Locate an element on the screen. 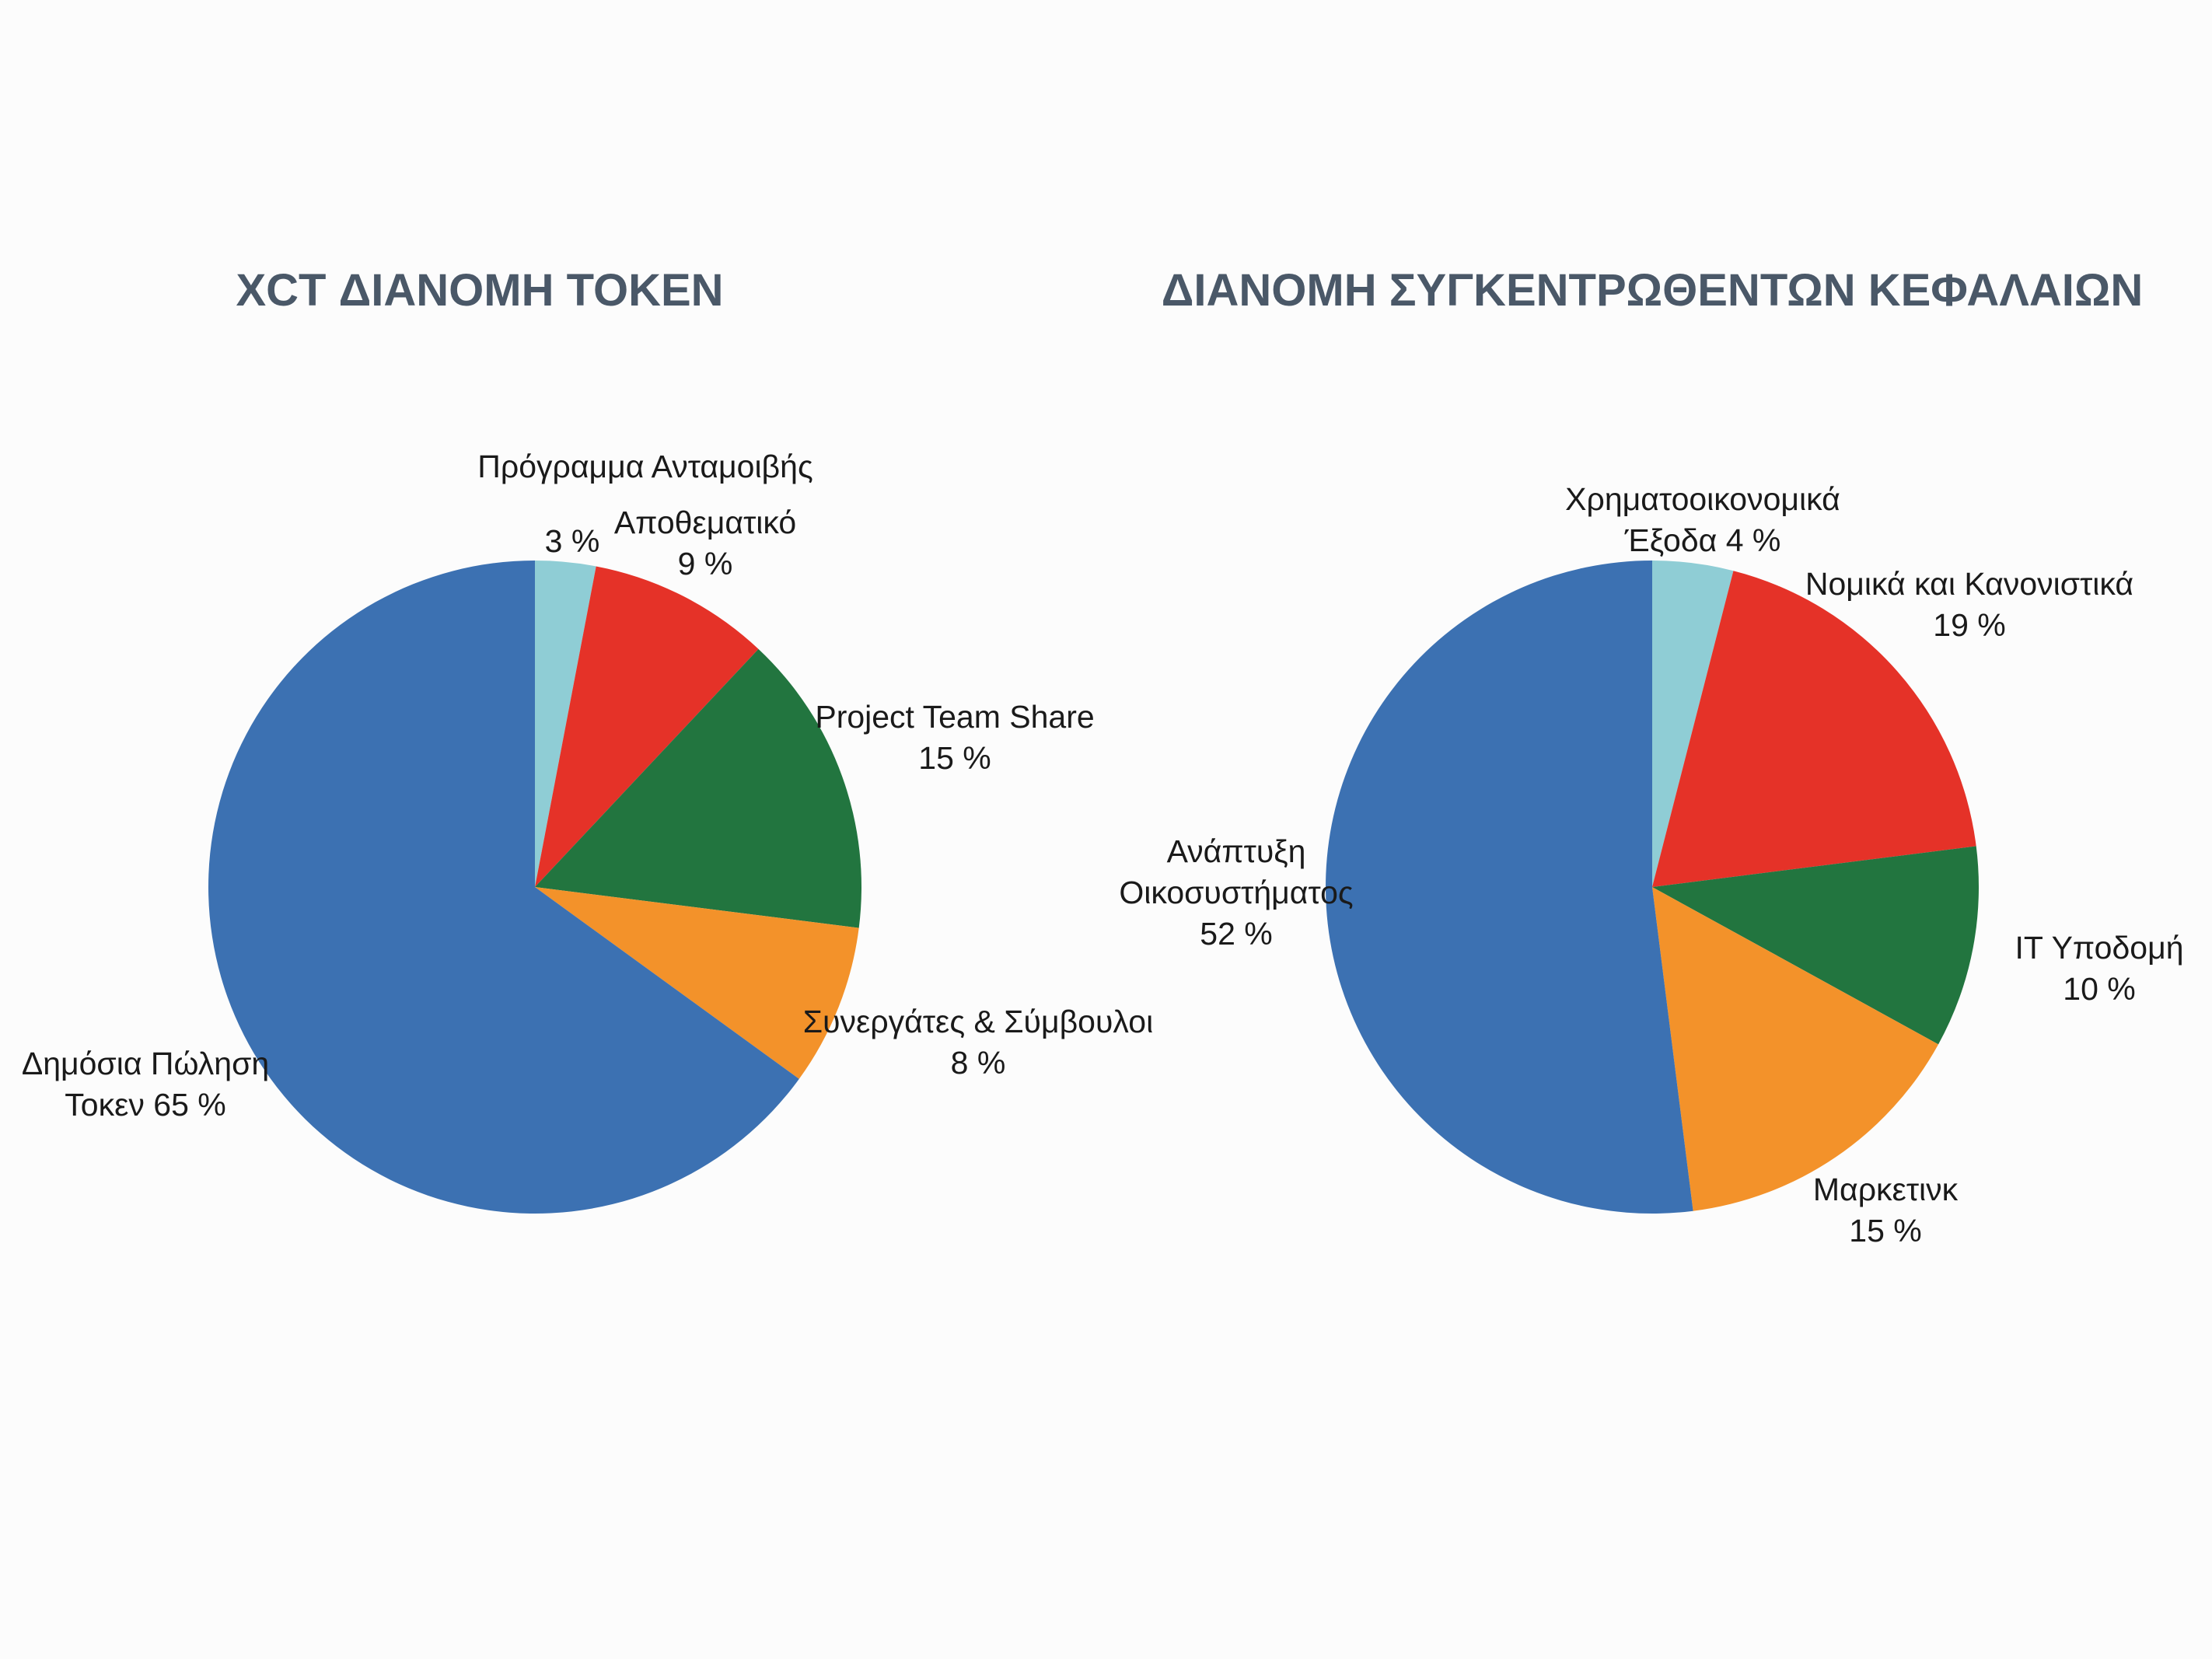  pie-slice-it-υποδομη is located at coordinates (1816, 945).